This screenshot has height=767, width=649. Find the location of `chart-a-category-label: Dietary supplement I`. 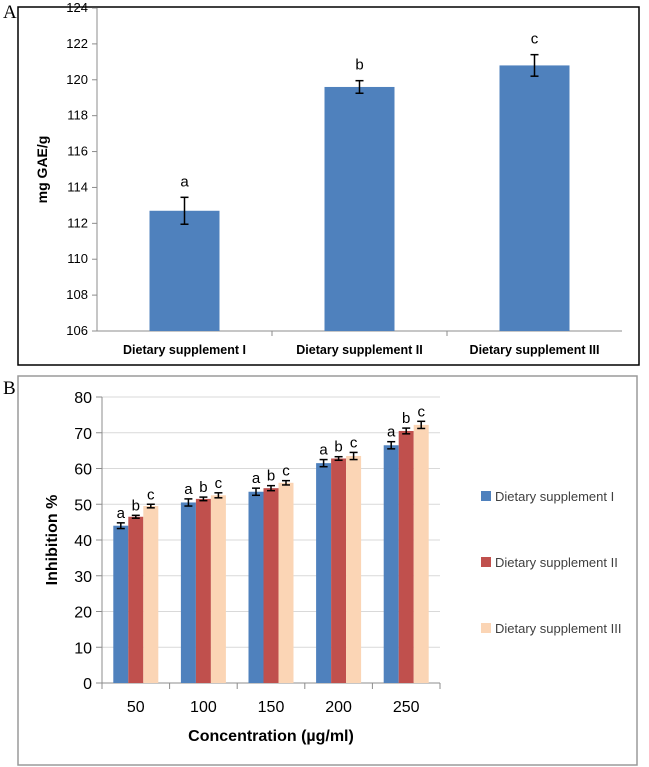

chart-a-category-label: Dietary supplement I is located at coordinates (184, 350).